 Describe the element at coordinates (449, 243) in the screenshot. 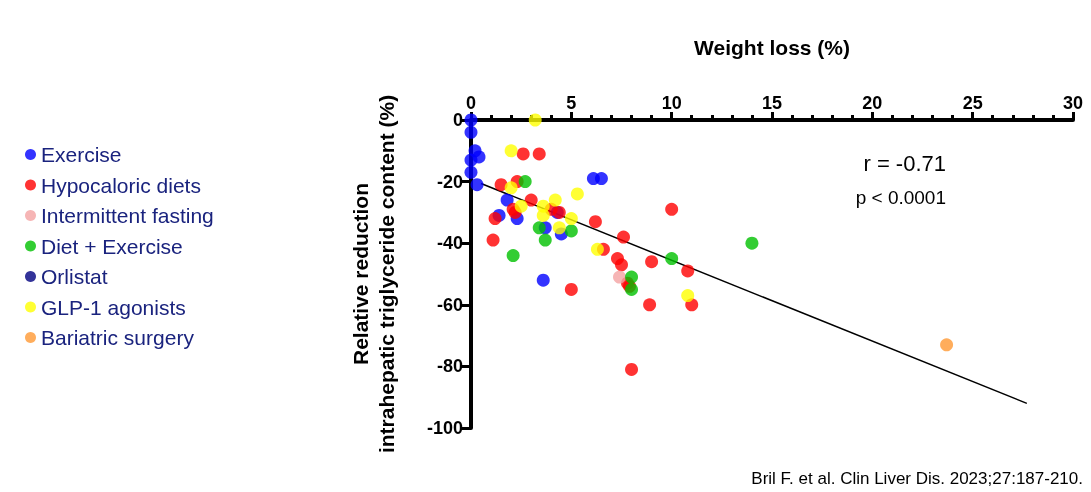

I see `y-tick-label: -40` at that location.